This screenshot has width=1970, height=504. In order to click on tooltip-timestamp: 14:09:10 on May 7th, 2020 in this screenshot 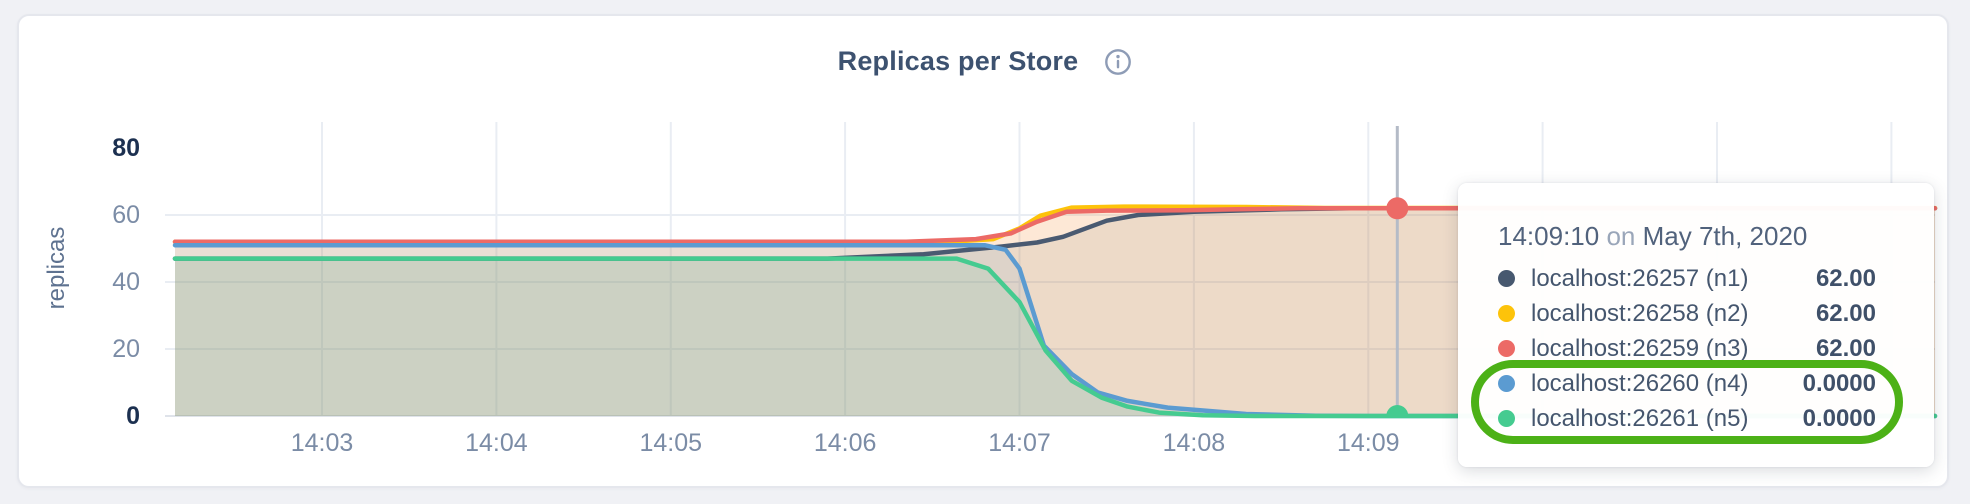, I will do `click(1687, 236)`.